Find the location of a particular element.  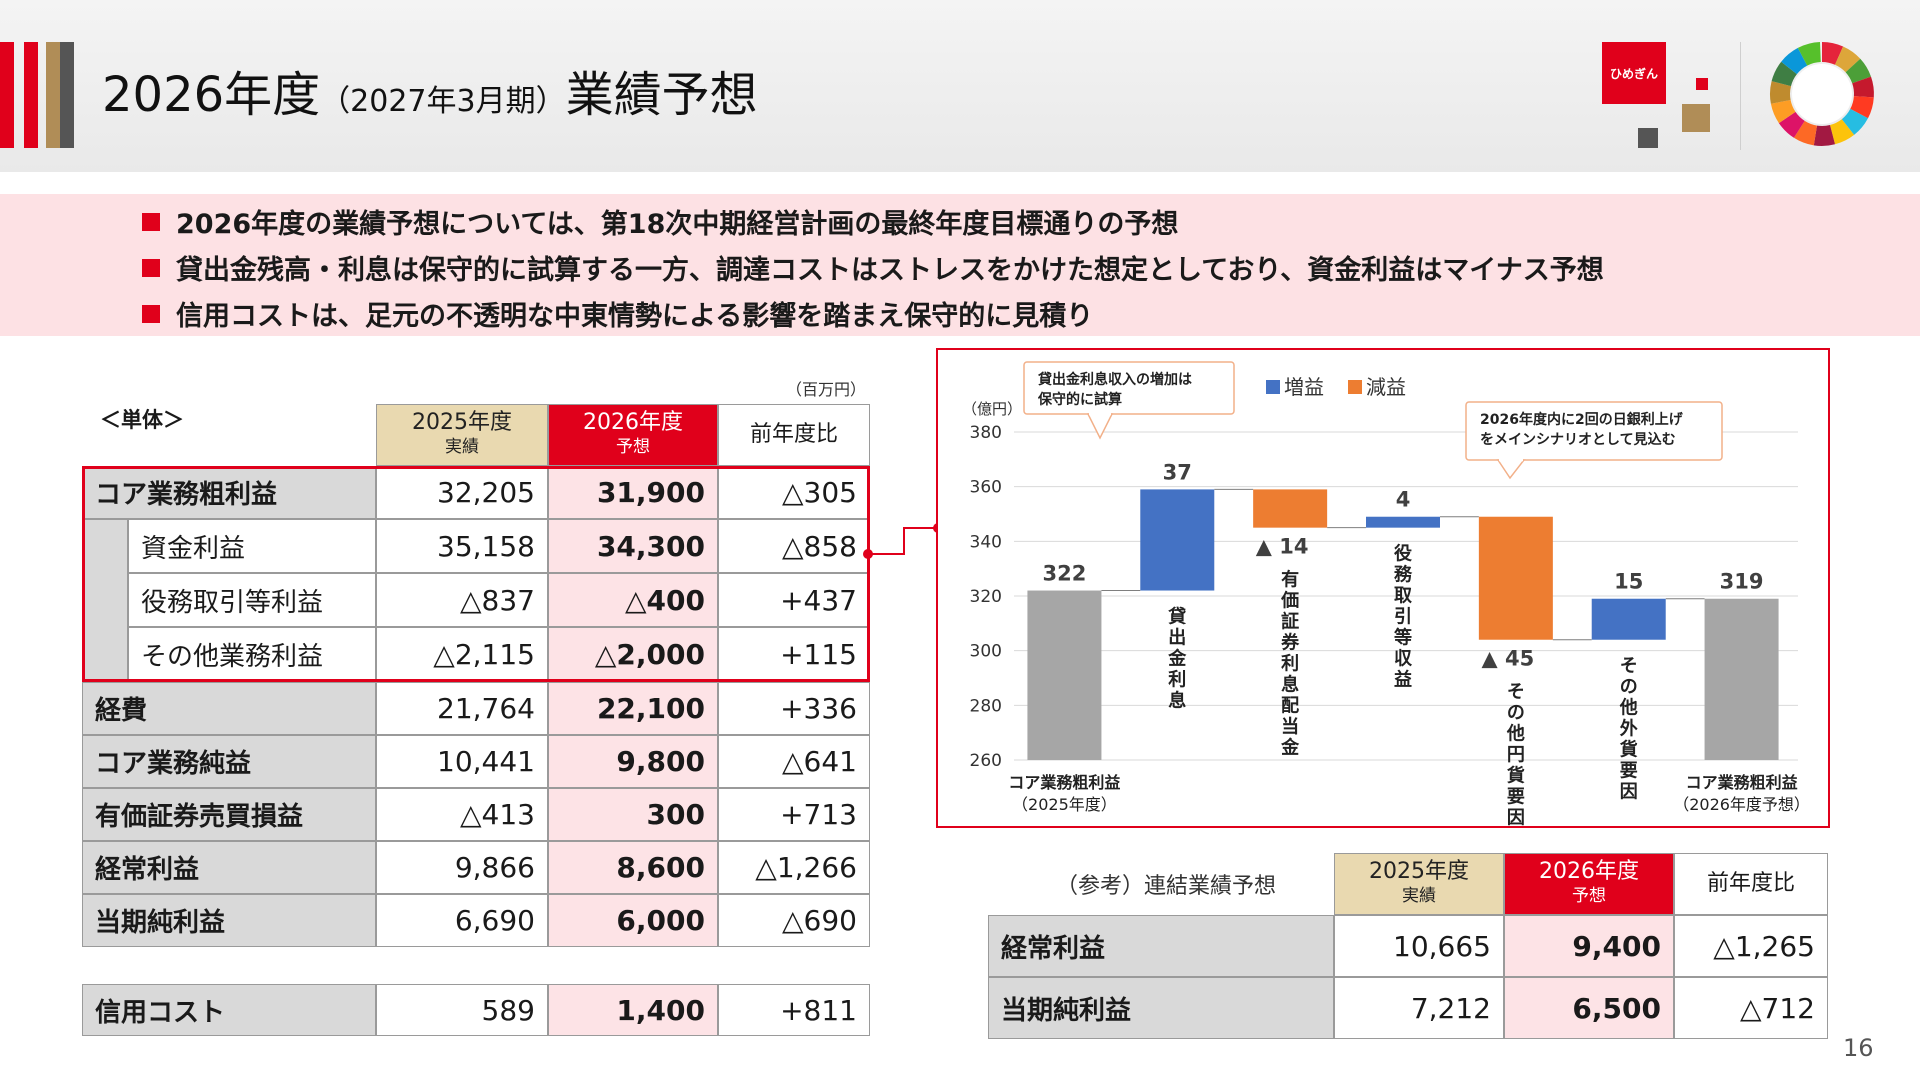

category-label-char: 要 is located at coordinates (1629, 771).